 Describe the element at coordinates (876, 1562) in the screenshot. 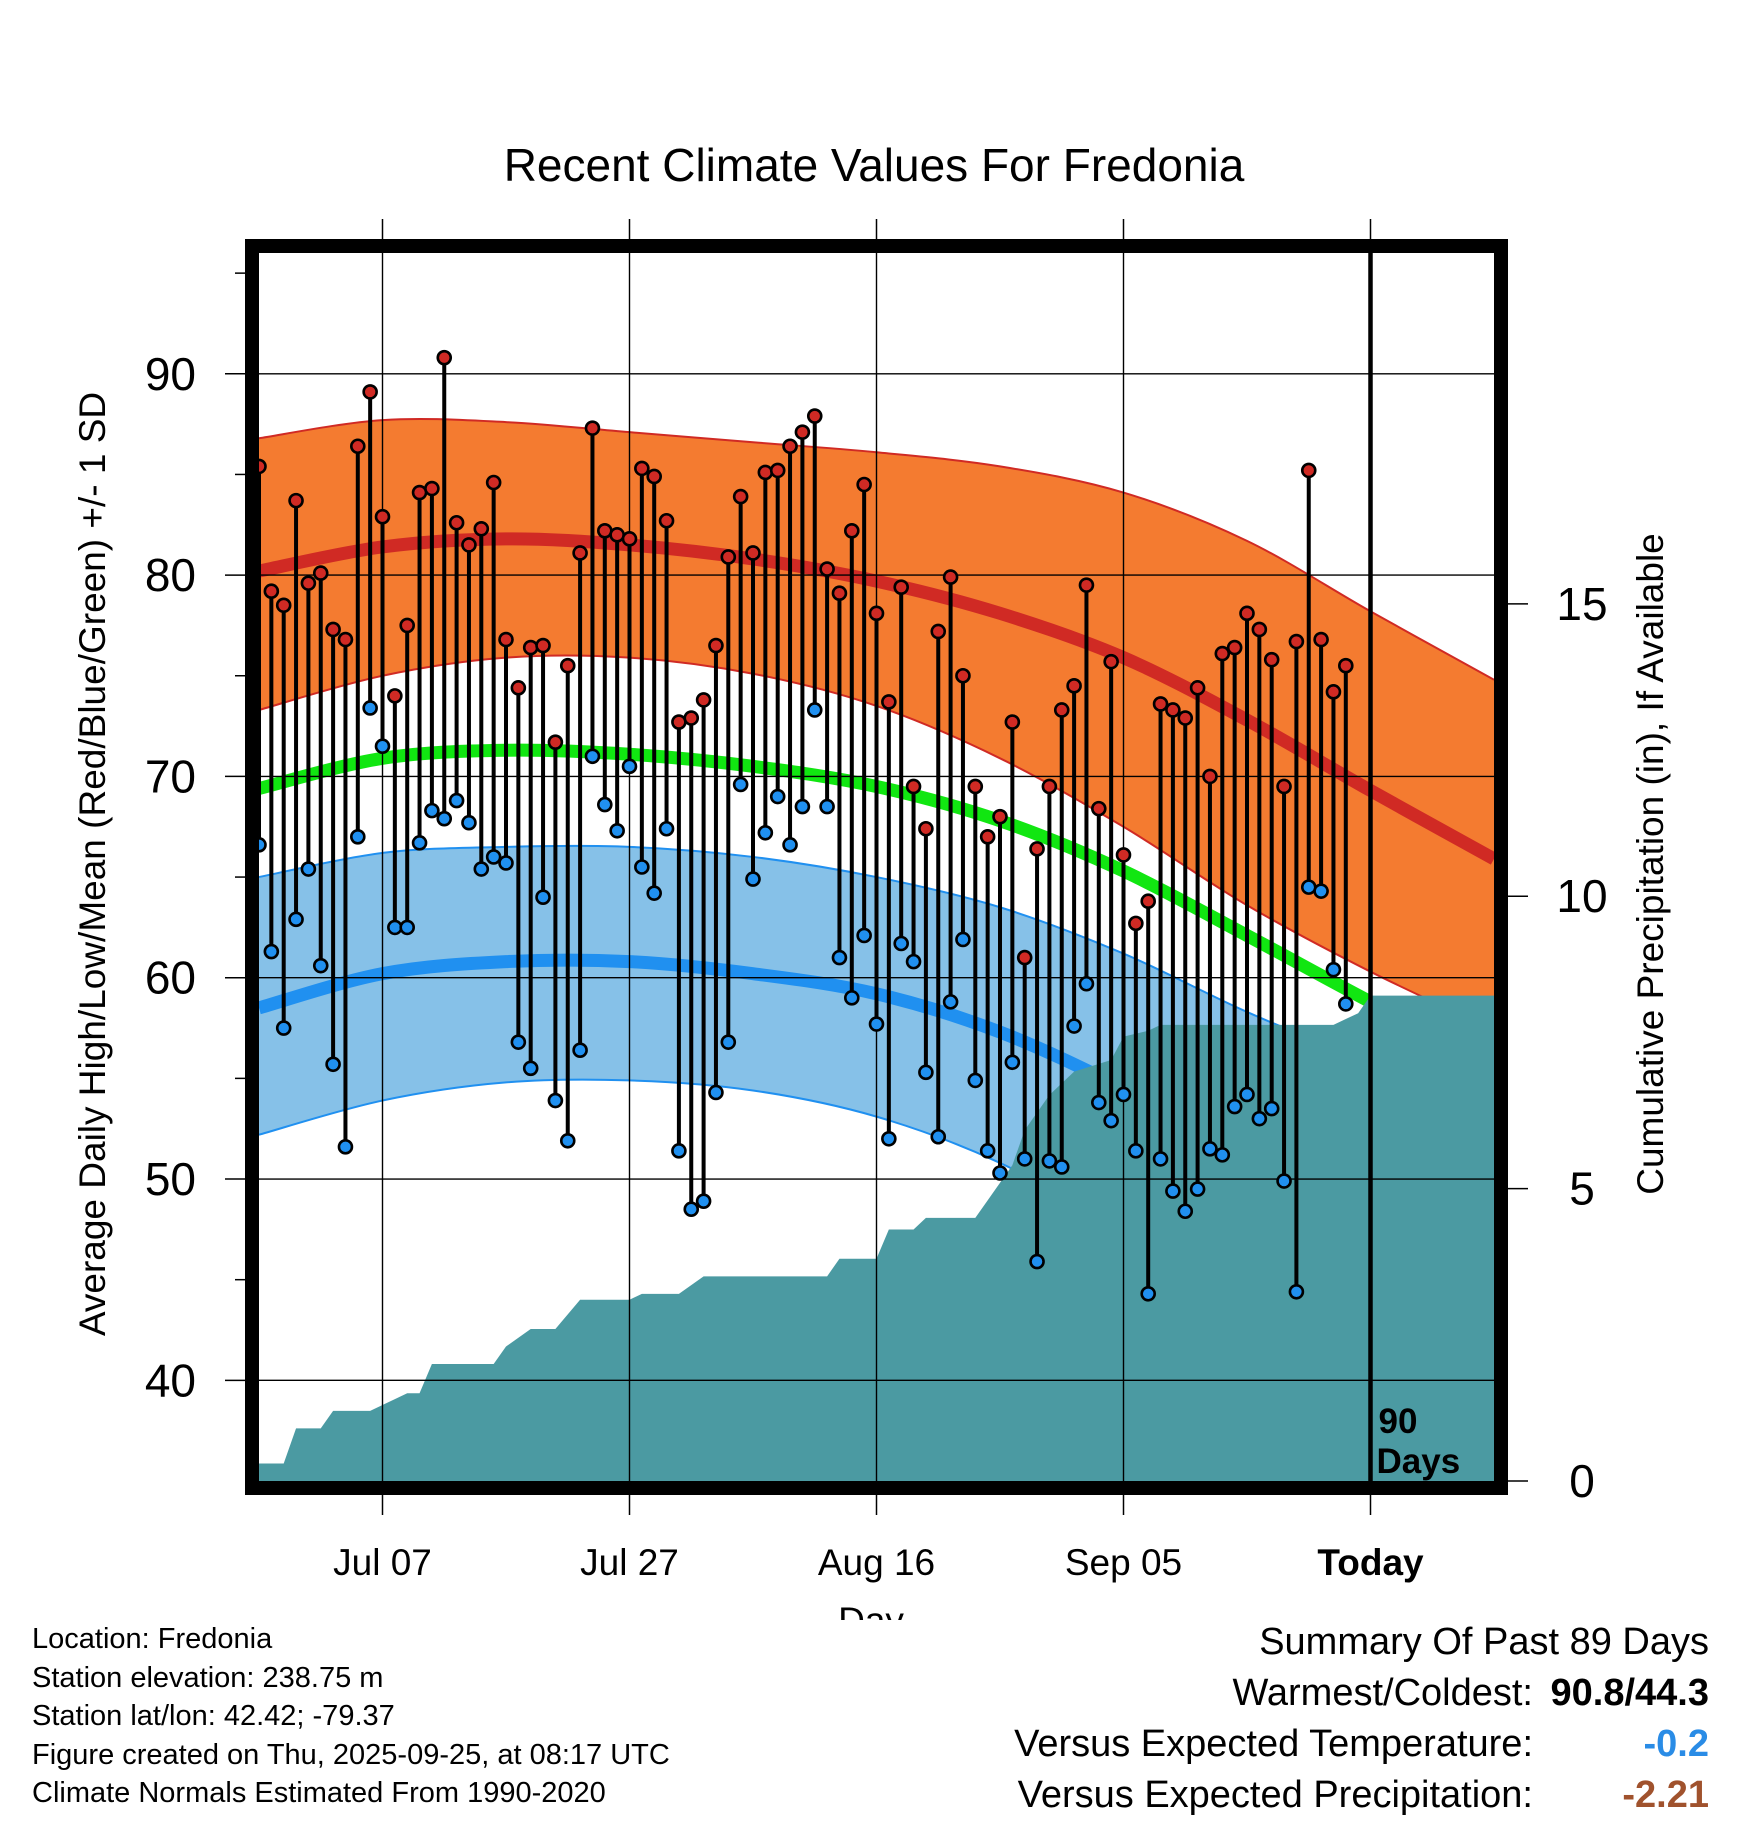

I see `x-tick-label: Aug 16` at that location.